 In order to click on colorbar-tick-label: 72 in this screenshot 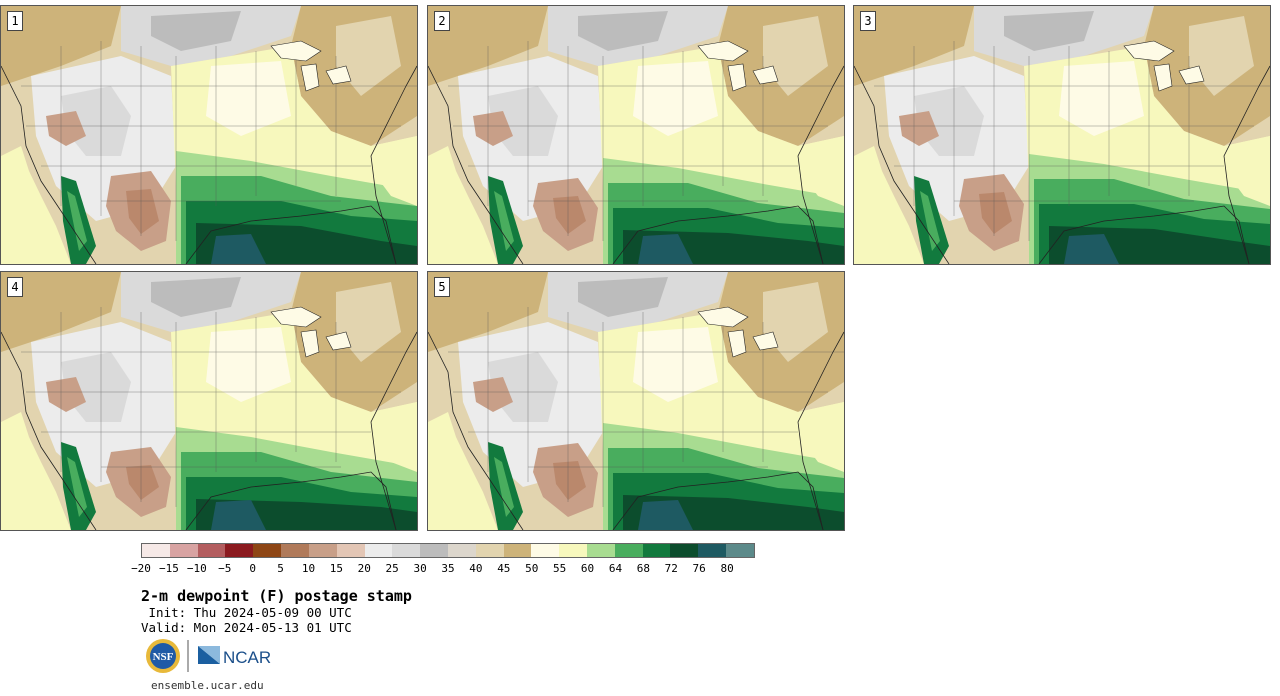, I will do `click(671, 568)`.